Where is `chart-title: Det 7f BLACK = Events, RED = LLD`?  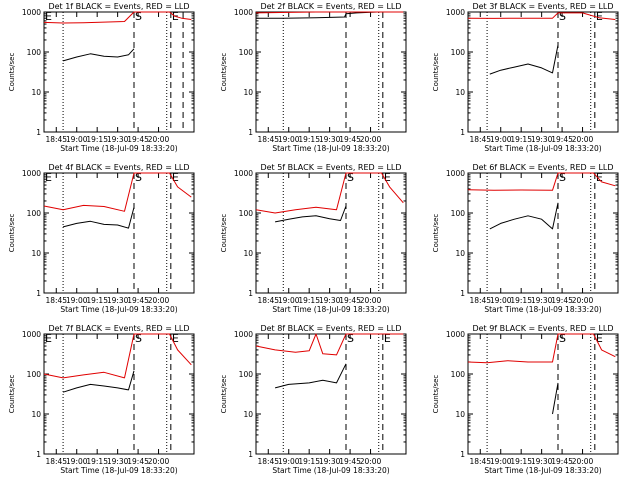
chart-title: Det 7f BLACK = Events, RED = LLD is located at coordinates (118, 328).